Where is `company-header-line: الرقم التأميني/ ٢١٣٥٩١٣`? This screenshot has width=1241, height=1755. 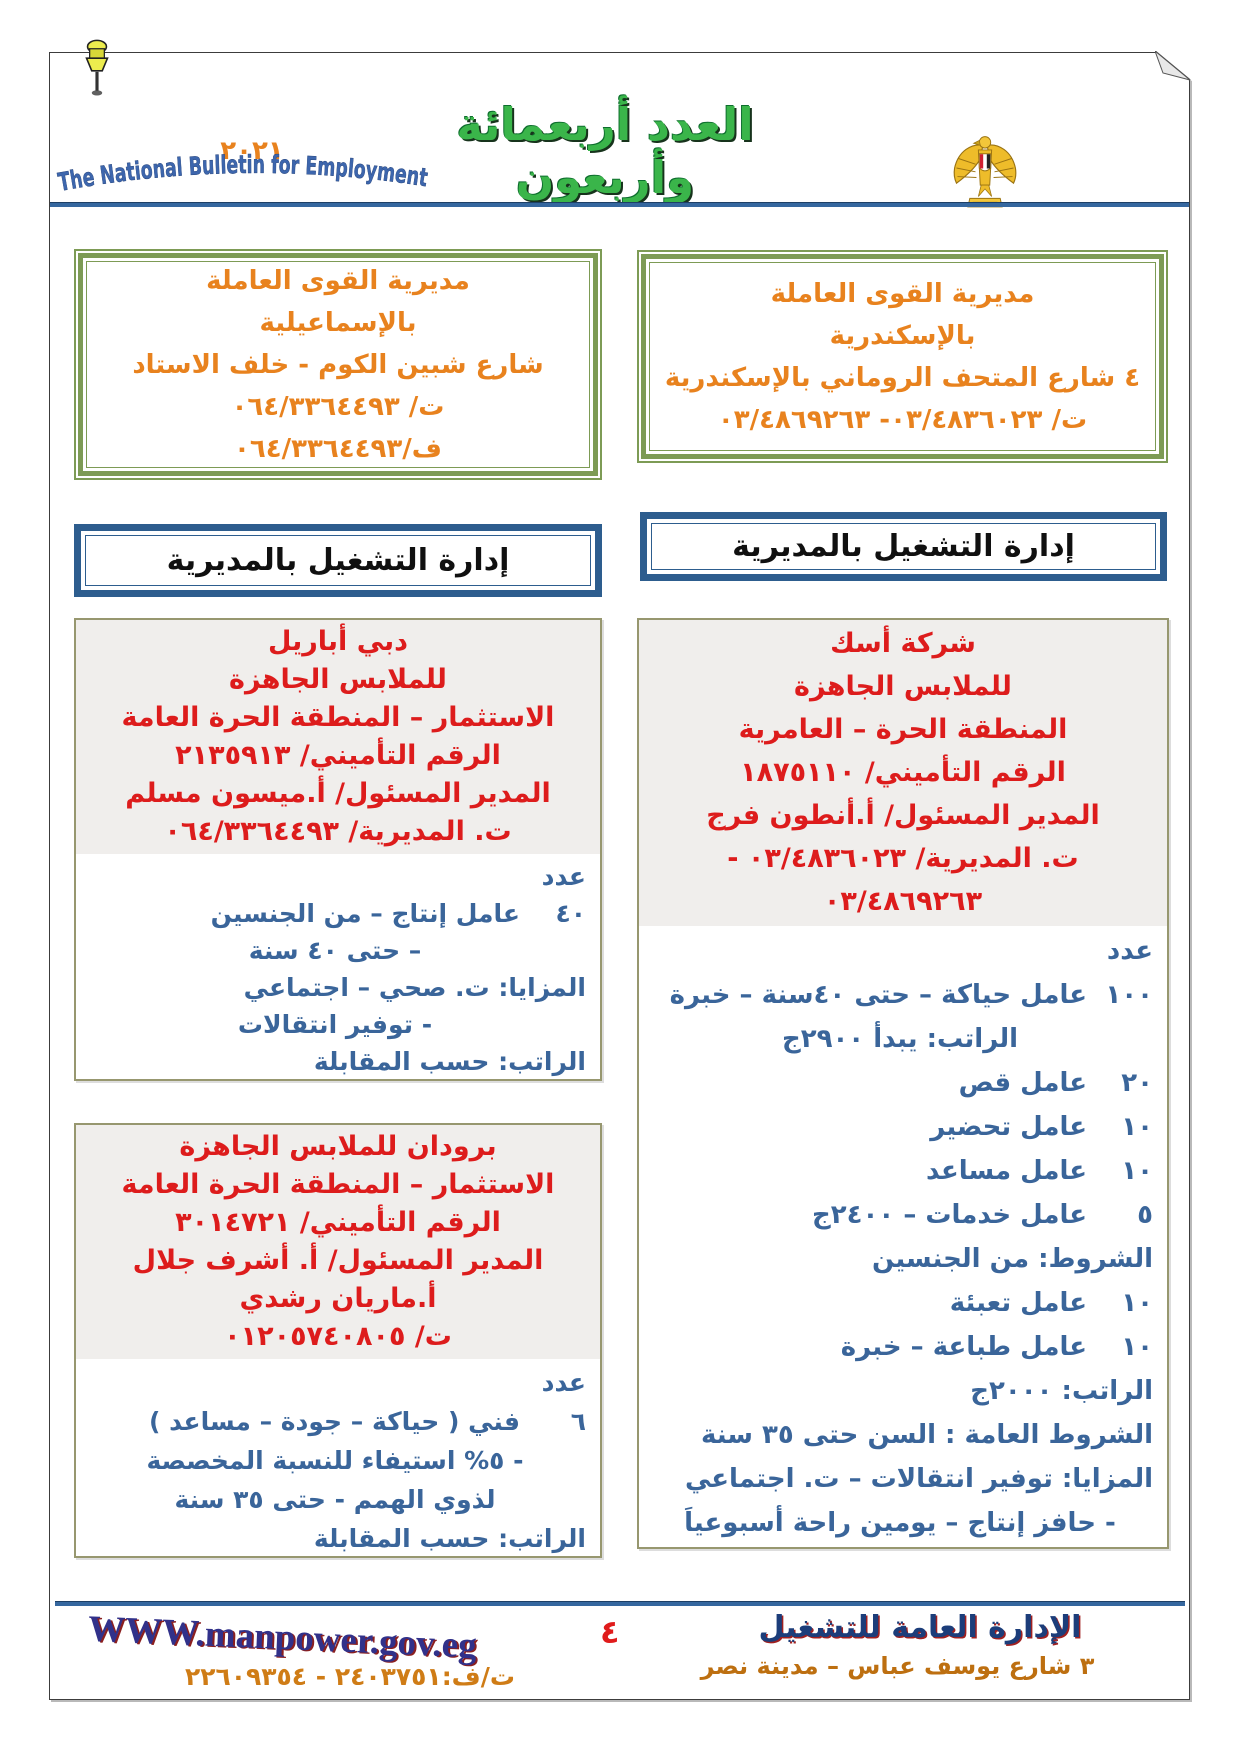 company-header-line: الرقم التأميني/ ٢١٣٥٩١٣ is located at coordinates (338, 755).